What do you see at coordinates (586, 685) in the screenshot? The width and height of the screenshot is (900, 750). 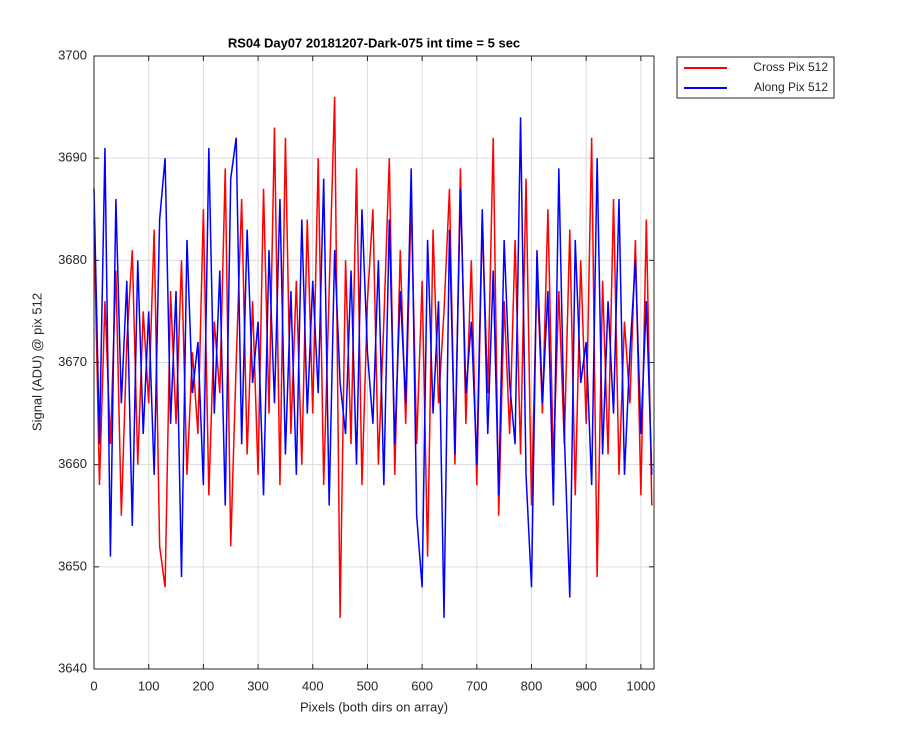 I see `x-tick-label: 900` at bounding box center [586, 685].